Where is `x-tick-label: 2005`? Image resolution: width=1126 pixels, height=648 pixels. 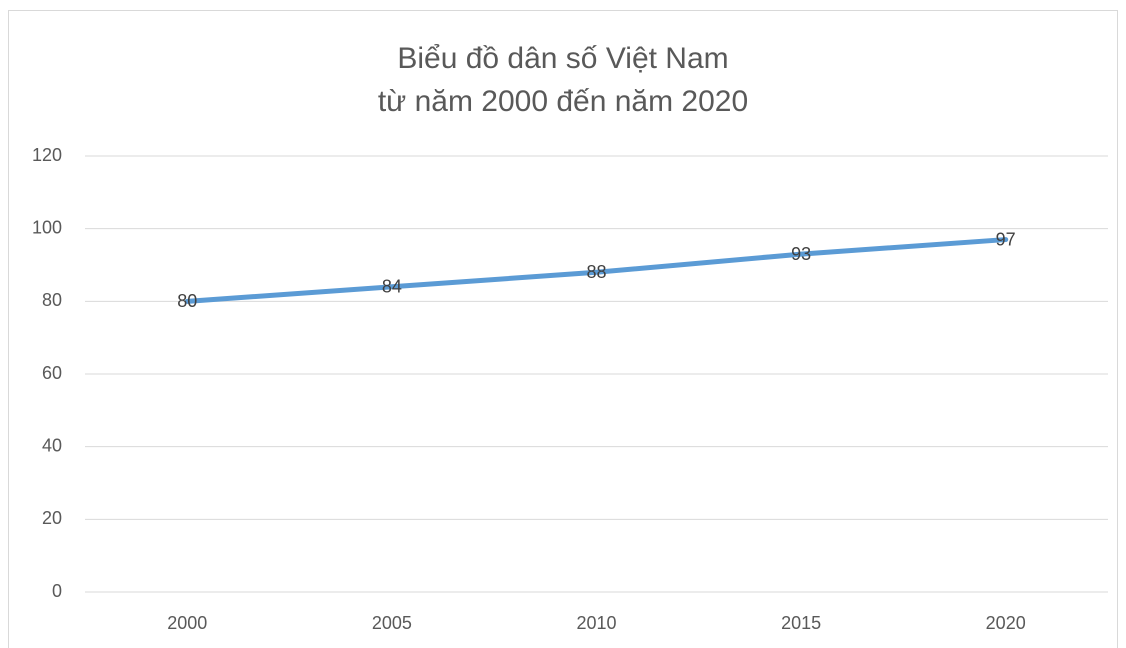
x-tick-label: 2005 is located at coordinates (392, 623).